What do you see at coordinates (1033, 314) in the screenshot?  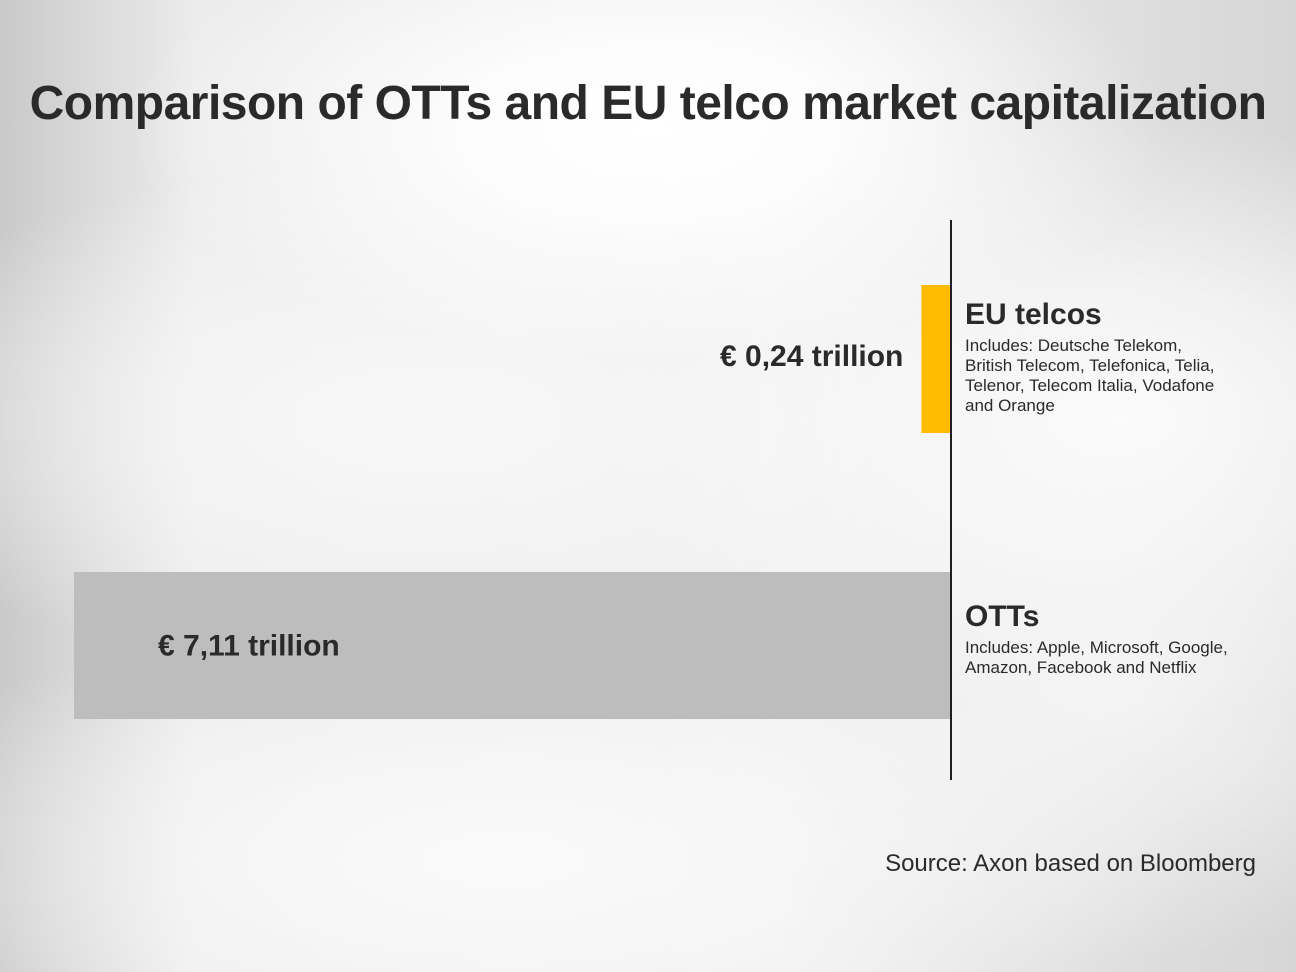 I see `category-name: EU telcos` at bounding box center [1033, 314].